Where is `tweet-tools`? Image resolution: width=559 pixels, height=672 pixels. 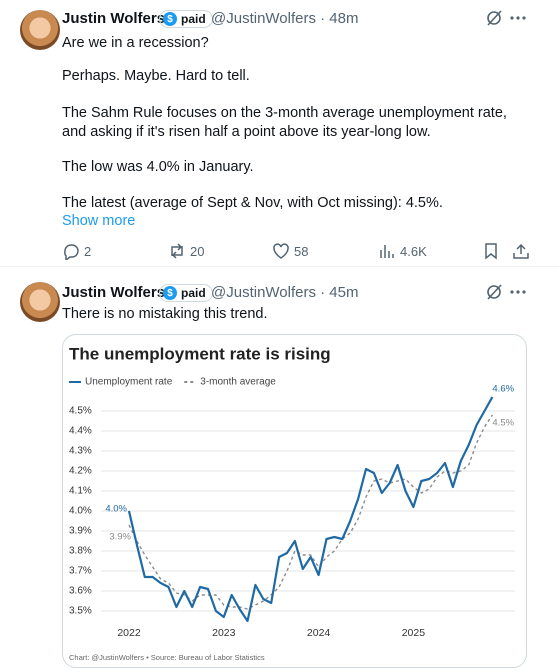
tweet-tools is located at coordinates (507, 251).